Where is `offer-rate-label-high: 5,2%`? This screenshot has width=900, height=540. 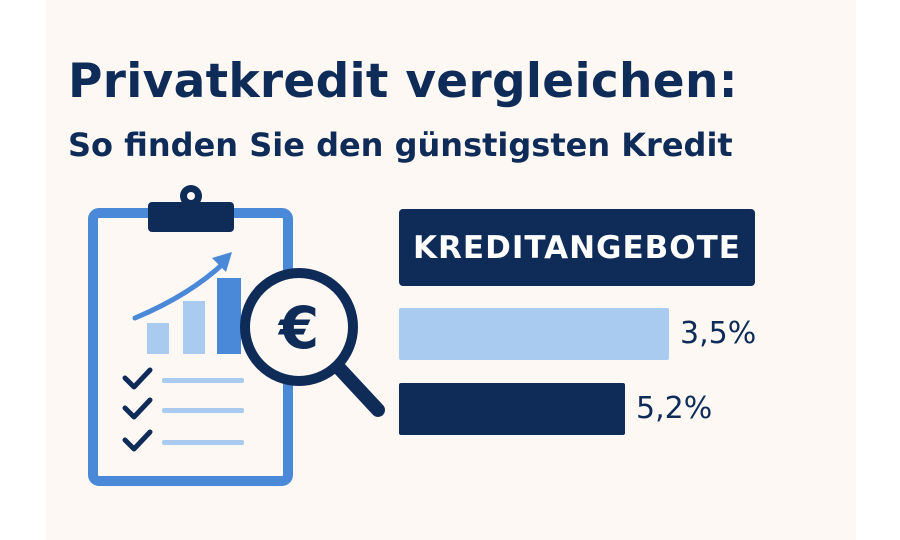 offer-rate-label-high: 5,2% is located at coordinates (674, 408).